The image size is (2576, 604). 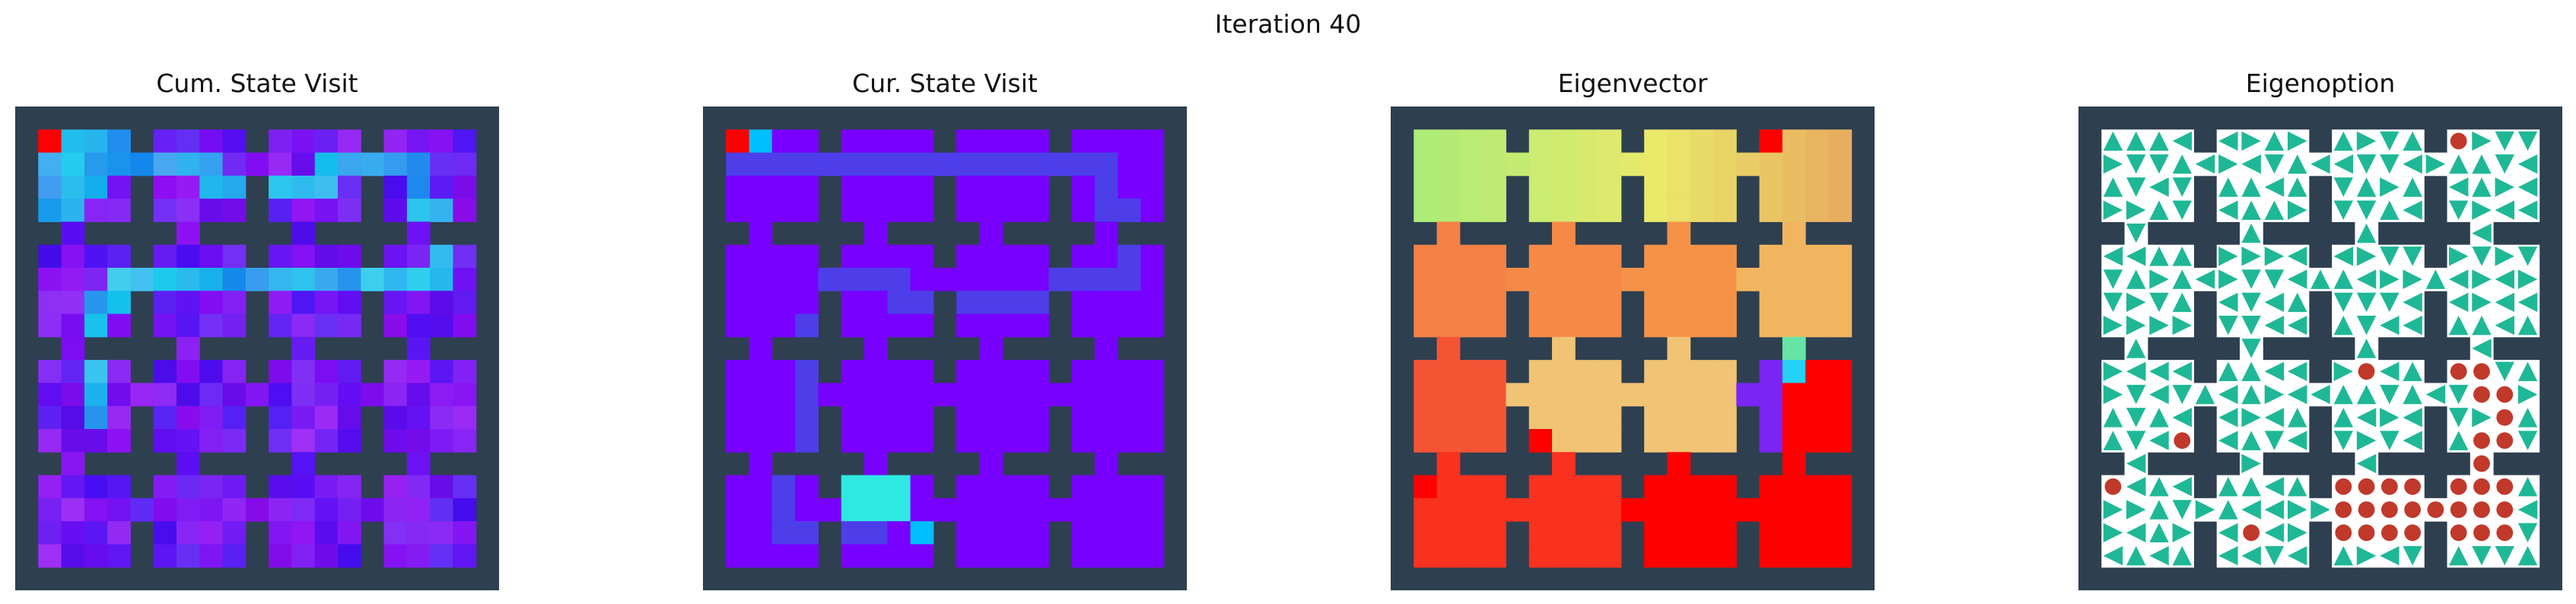 I want to click on figure-title: Iteration 40, so click(x=1288, y=24).